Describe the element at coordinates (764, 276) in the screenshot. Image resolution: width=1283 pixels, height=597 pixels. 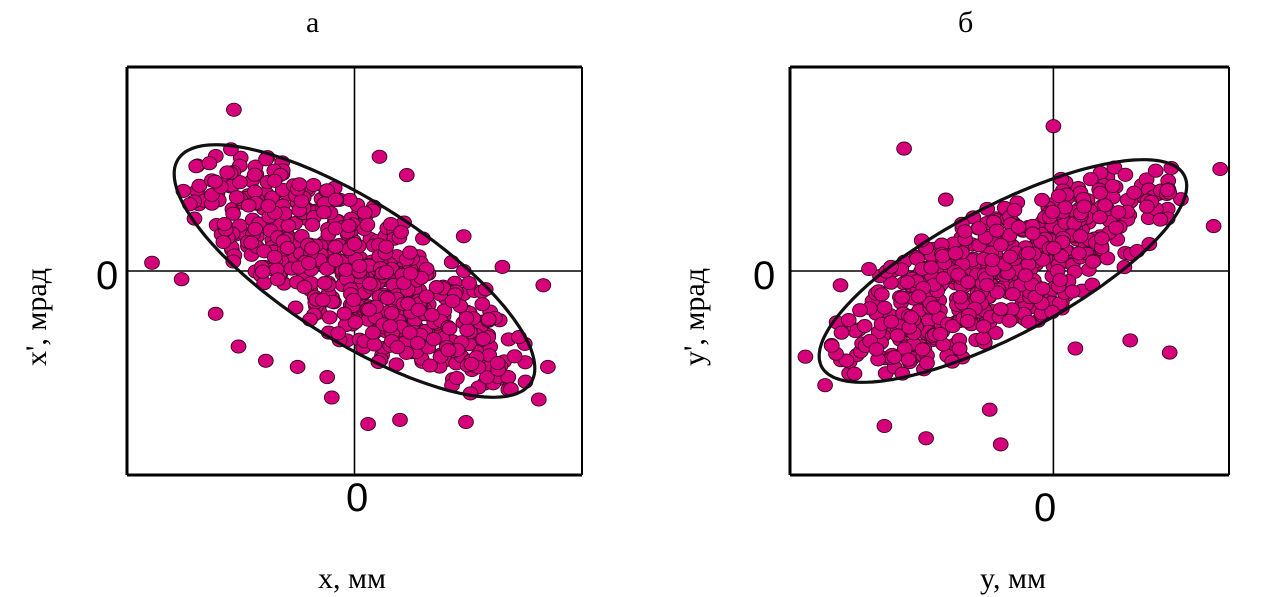
I see `panel-b-y-zero-label: 0` at that location.